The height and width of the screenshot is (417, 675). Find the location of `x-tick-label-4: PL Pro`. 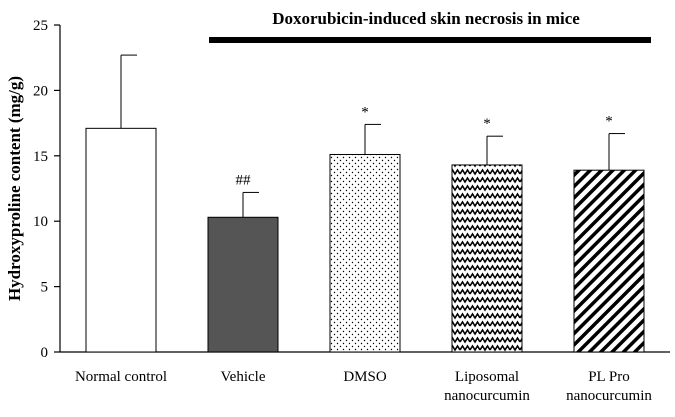

x-tick-label-4: PL Pro is located at coordinates (609, 377).